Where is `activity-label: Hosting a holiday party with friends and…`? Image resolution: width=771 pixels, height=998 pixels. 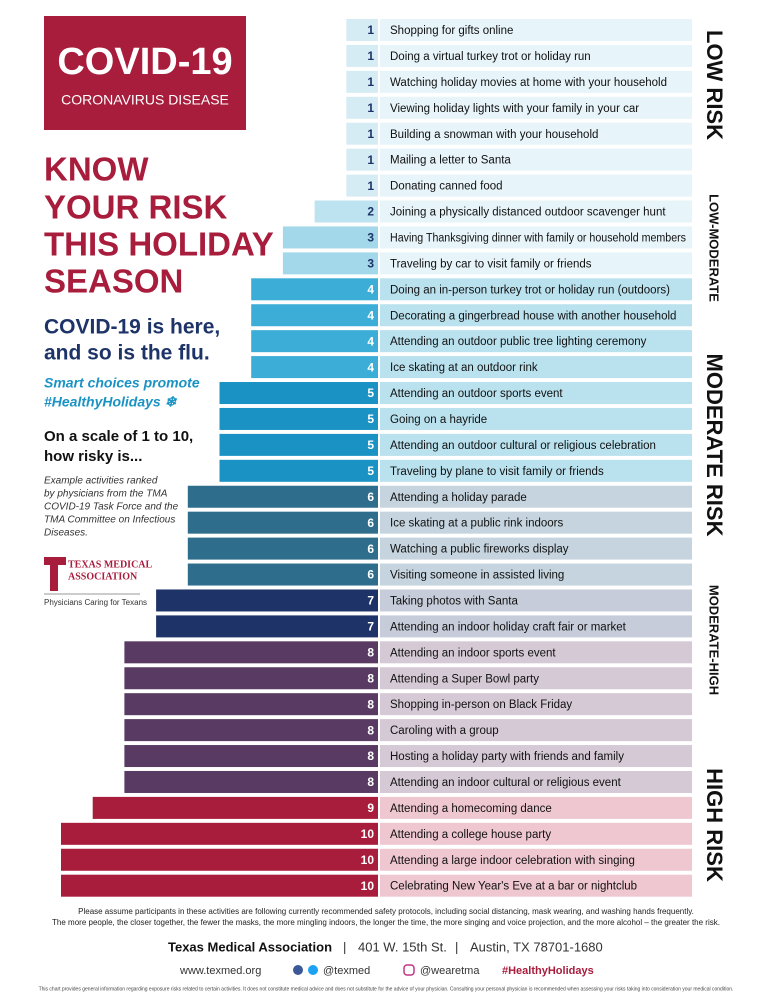
activity-label: Hosting a holiday party with friends and… is located at coordinates (507, 757).